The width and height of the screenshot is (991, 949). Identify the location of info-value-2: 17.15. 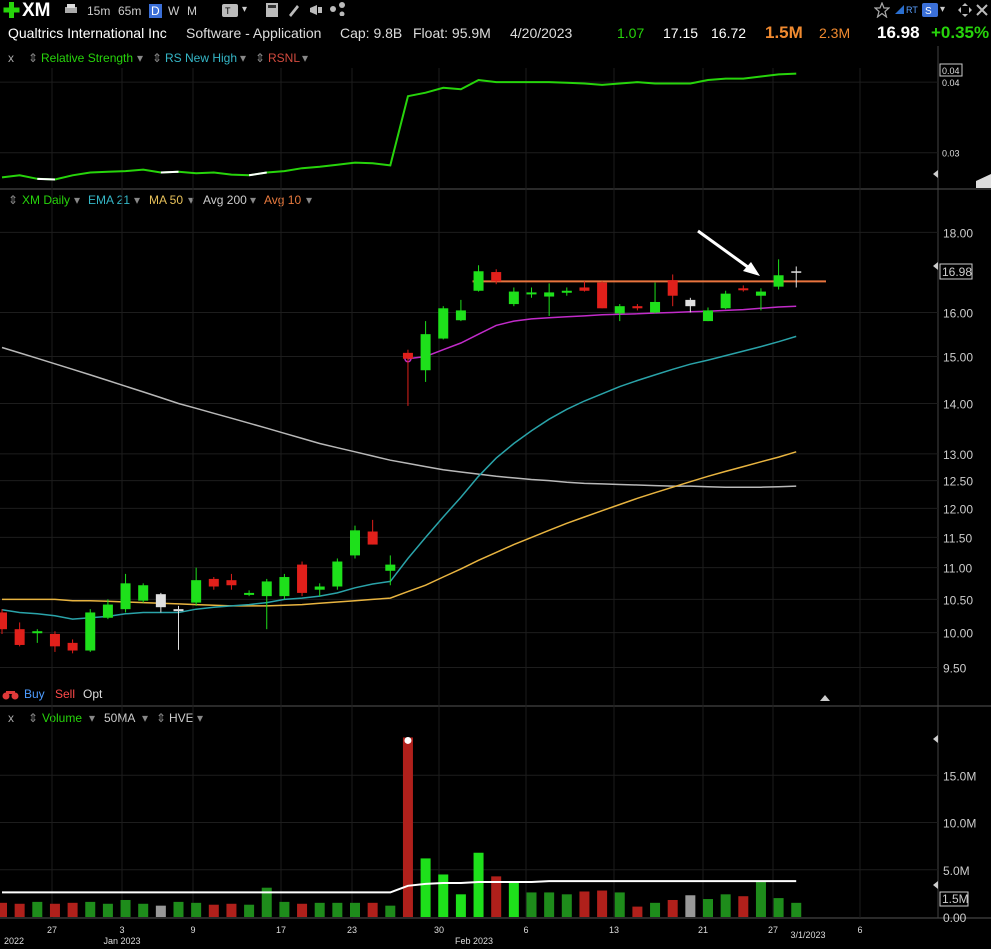
(681, 33).